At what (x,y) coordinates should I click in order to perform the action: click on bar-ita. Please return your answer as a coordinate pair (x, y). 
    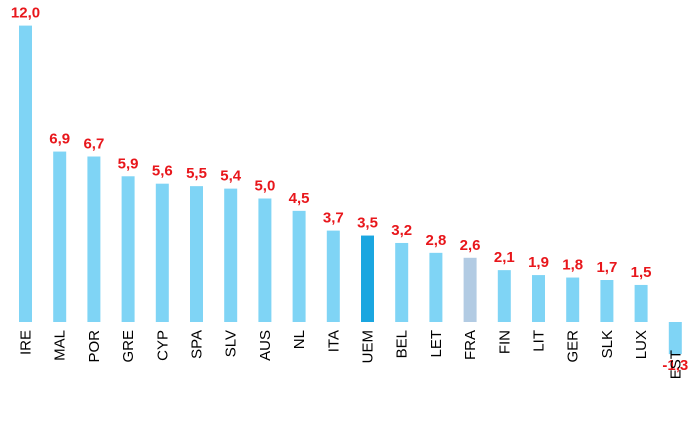
    Looking at the image, I should click on (333, 276).